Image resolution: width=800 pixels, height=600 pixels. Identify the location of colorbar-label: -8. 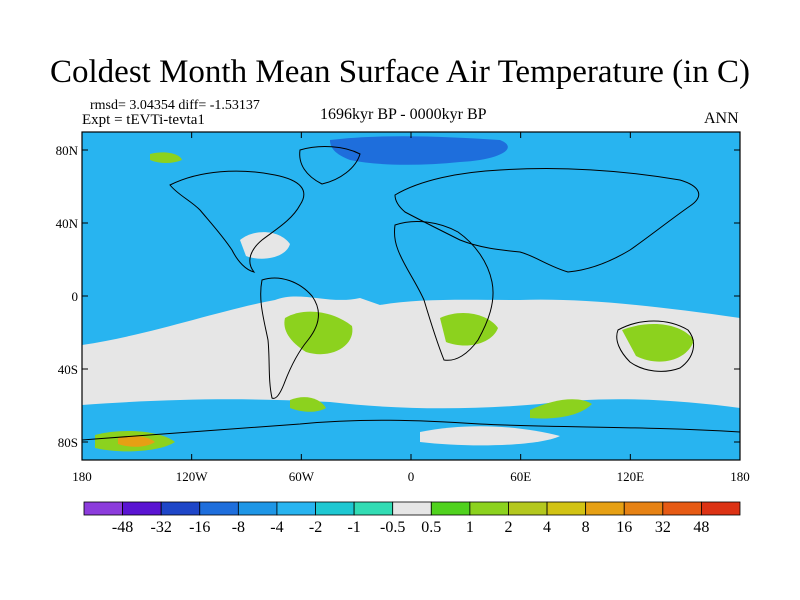
(238, 527).